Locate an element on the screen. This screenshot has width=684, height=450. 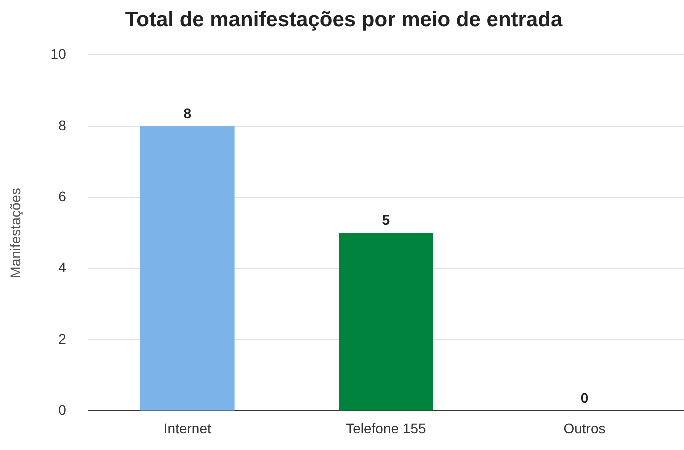
data-label: 5 is located at coordinates (386, 220).